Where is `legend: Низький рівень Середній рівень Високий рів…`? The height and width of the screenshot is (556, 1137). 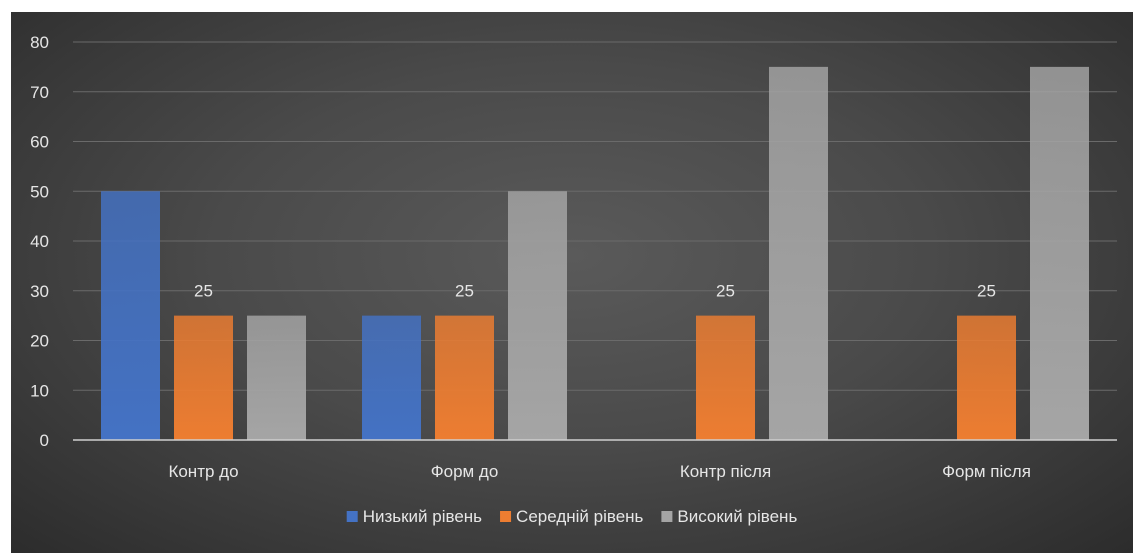
legend: Низький рівень Середній рівень Високий рів… is located at coordinates (571, 516).